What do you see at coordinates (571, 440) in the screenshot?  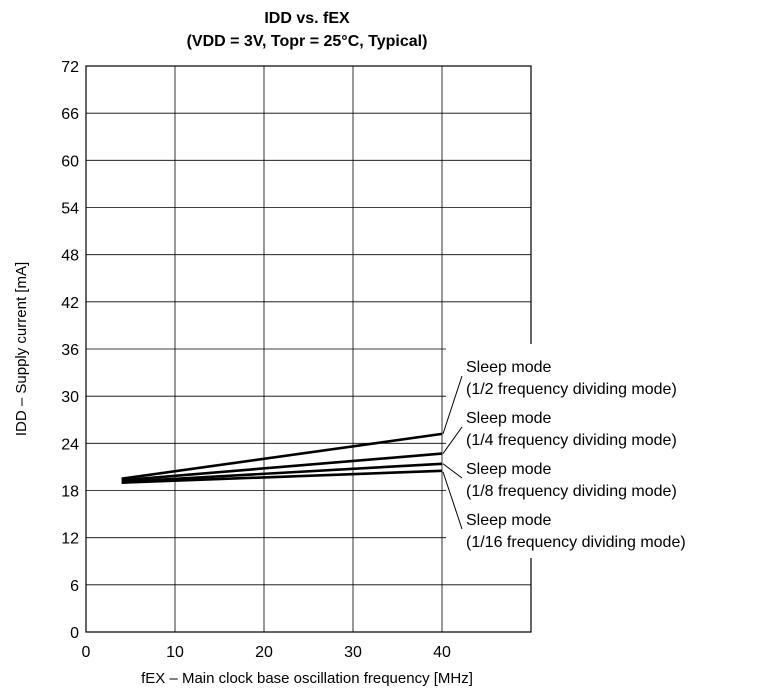 I see `legend-entry-1-line2: (1/4 frequency dividing mode)` at bounding box center [571, 440].